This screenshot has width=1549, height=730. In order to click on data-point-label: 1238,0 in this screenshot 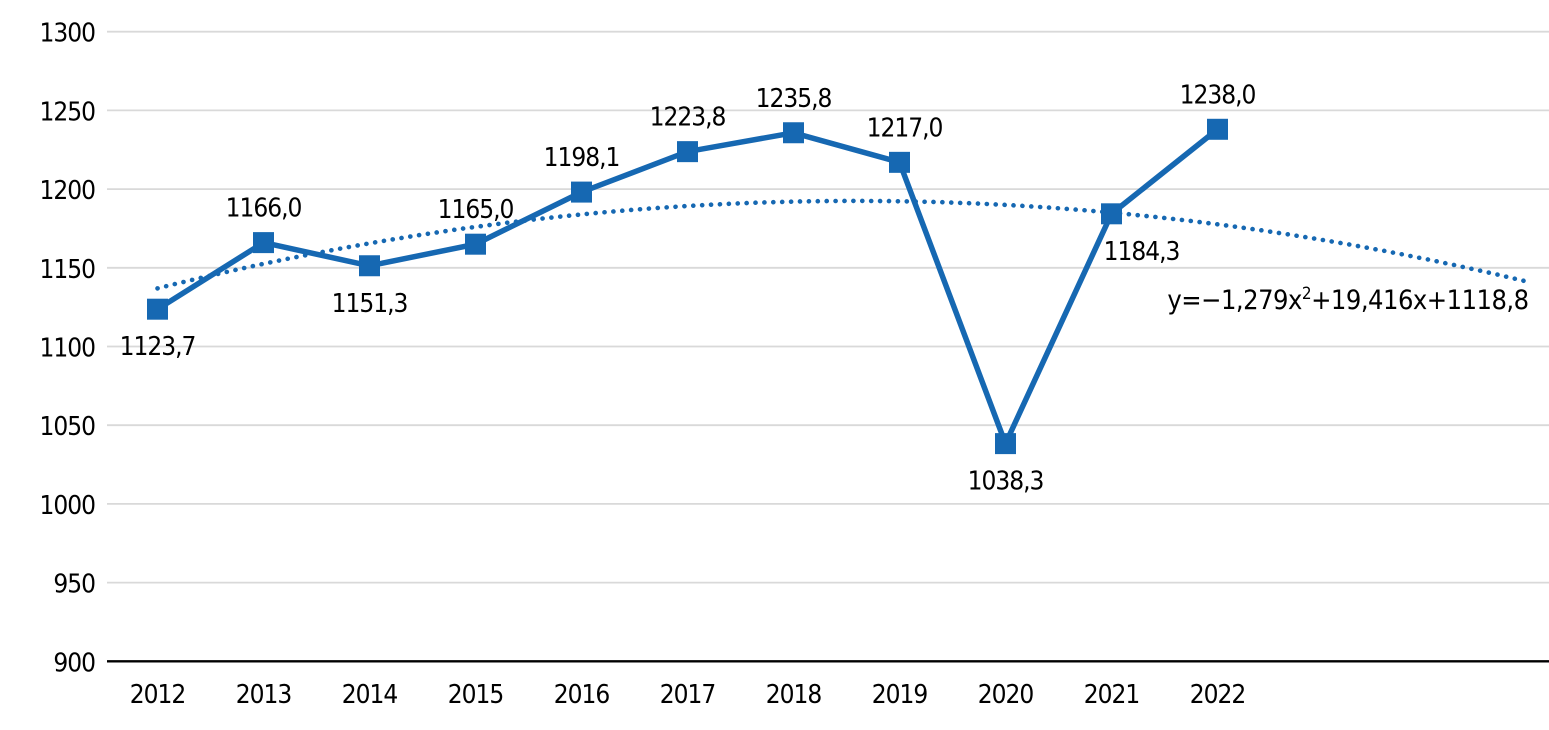, I will do `click(1218, 95)`.